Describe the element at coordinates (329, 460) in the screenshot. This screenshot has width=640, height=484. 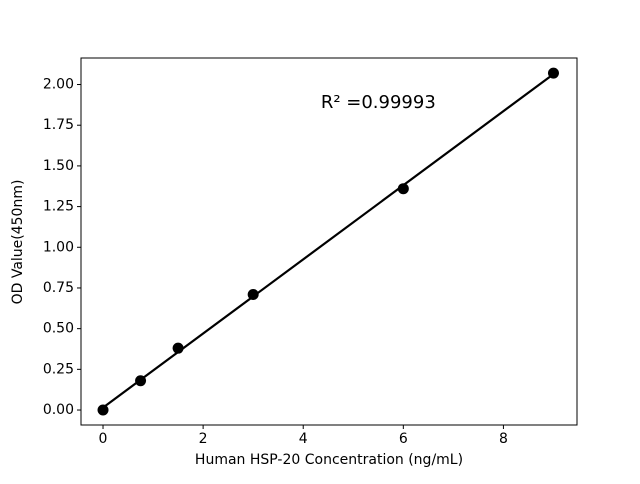
I see `x-axis-label: Human HSP-20 Concentration (ng/mL)` at that location.